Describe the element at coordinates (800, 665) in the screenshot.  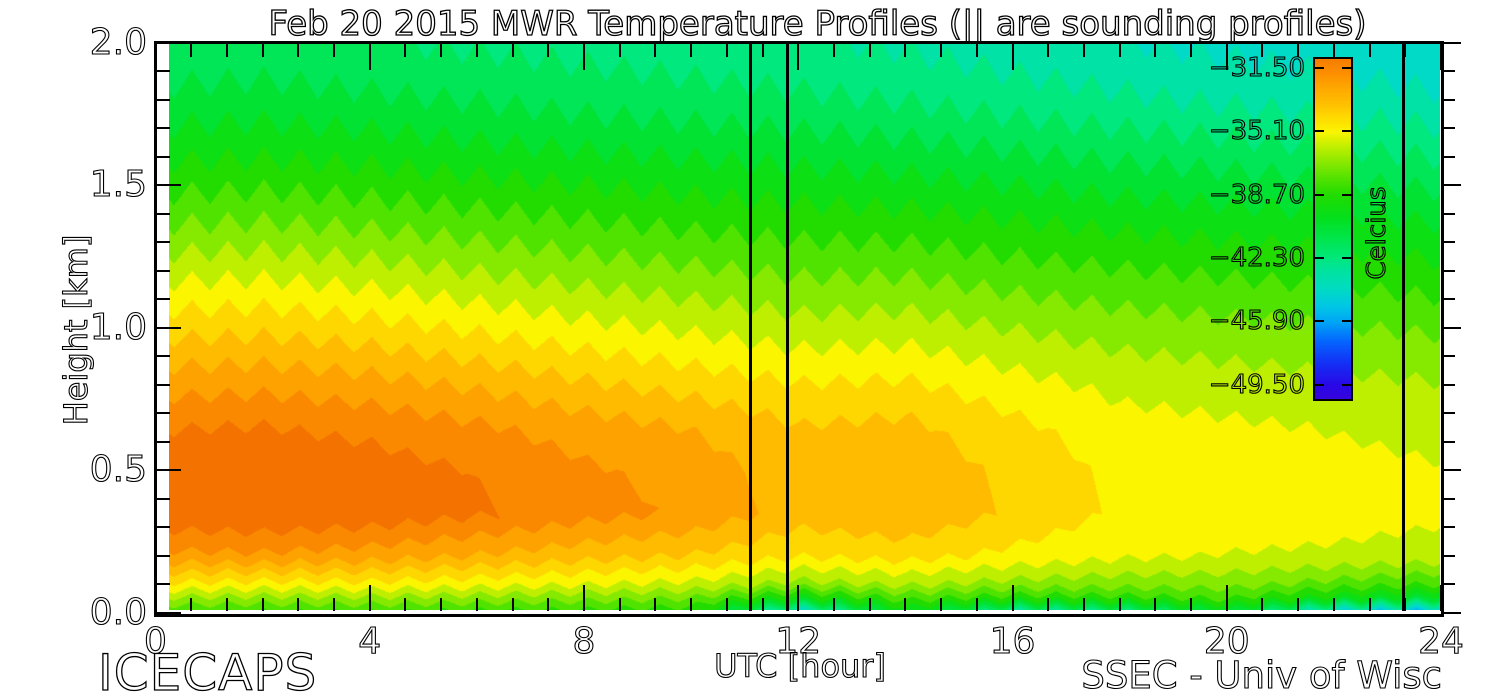
I see `x-axis-title: UTC [hour]` at that location.